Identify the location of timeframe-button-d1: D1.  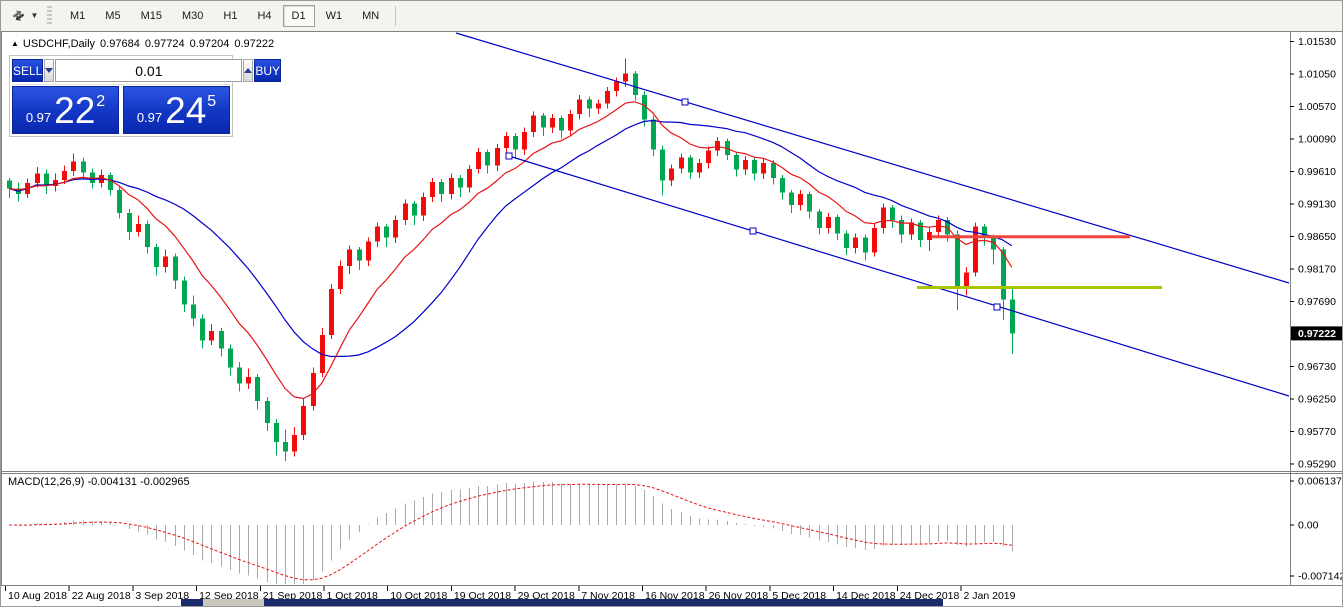
(298, 16).